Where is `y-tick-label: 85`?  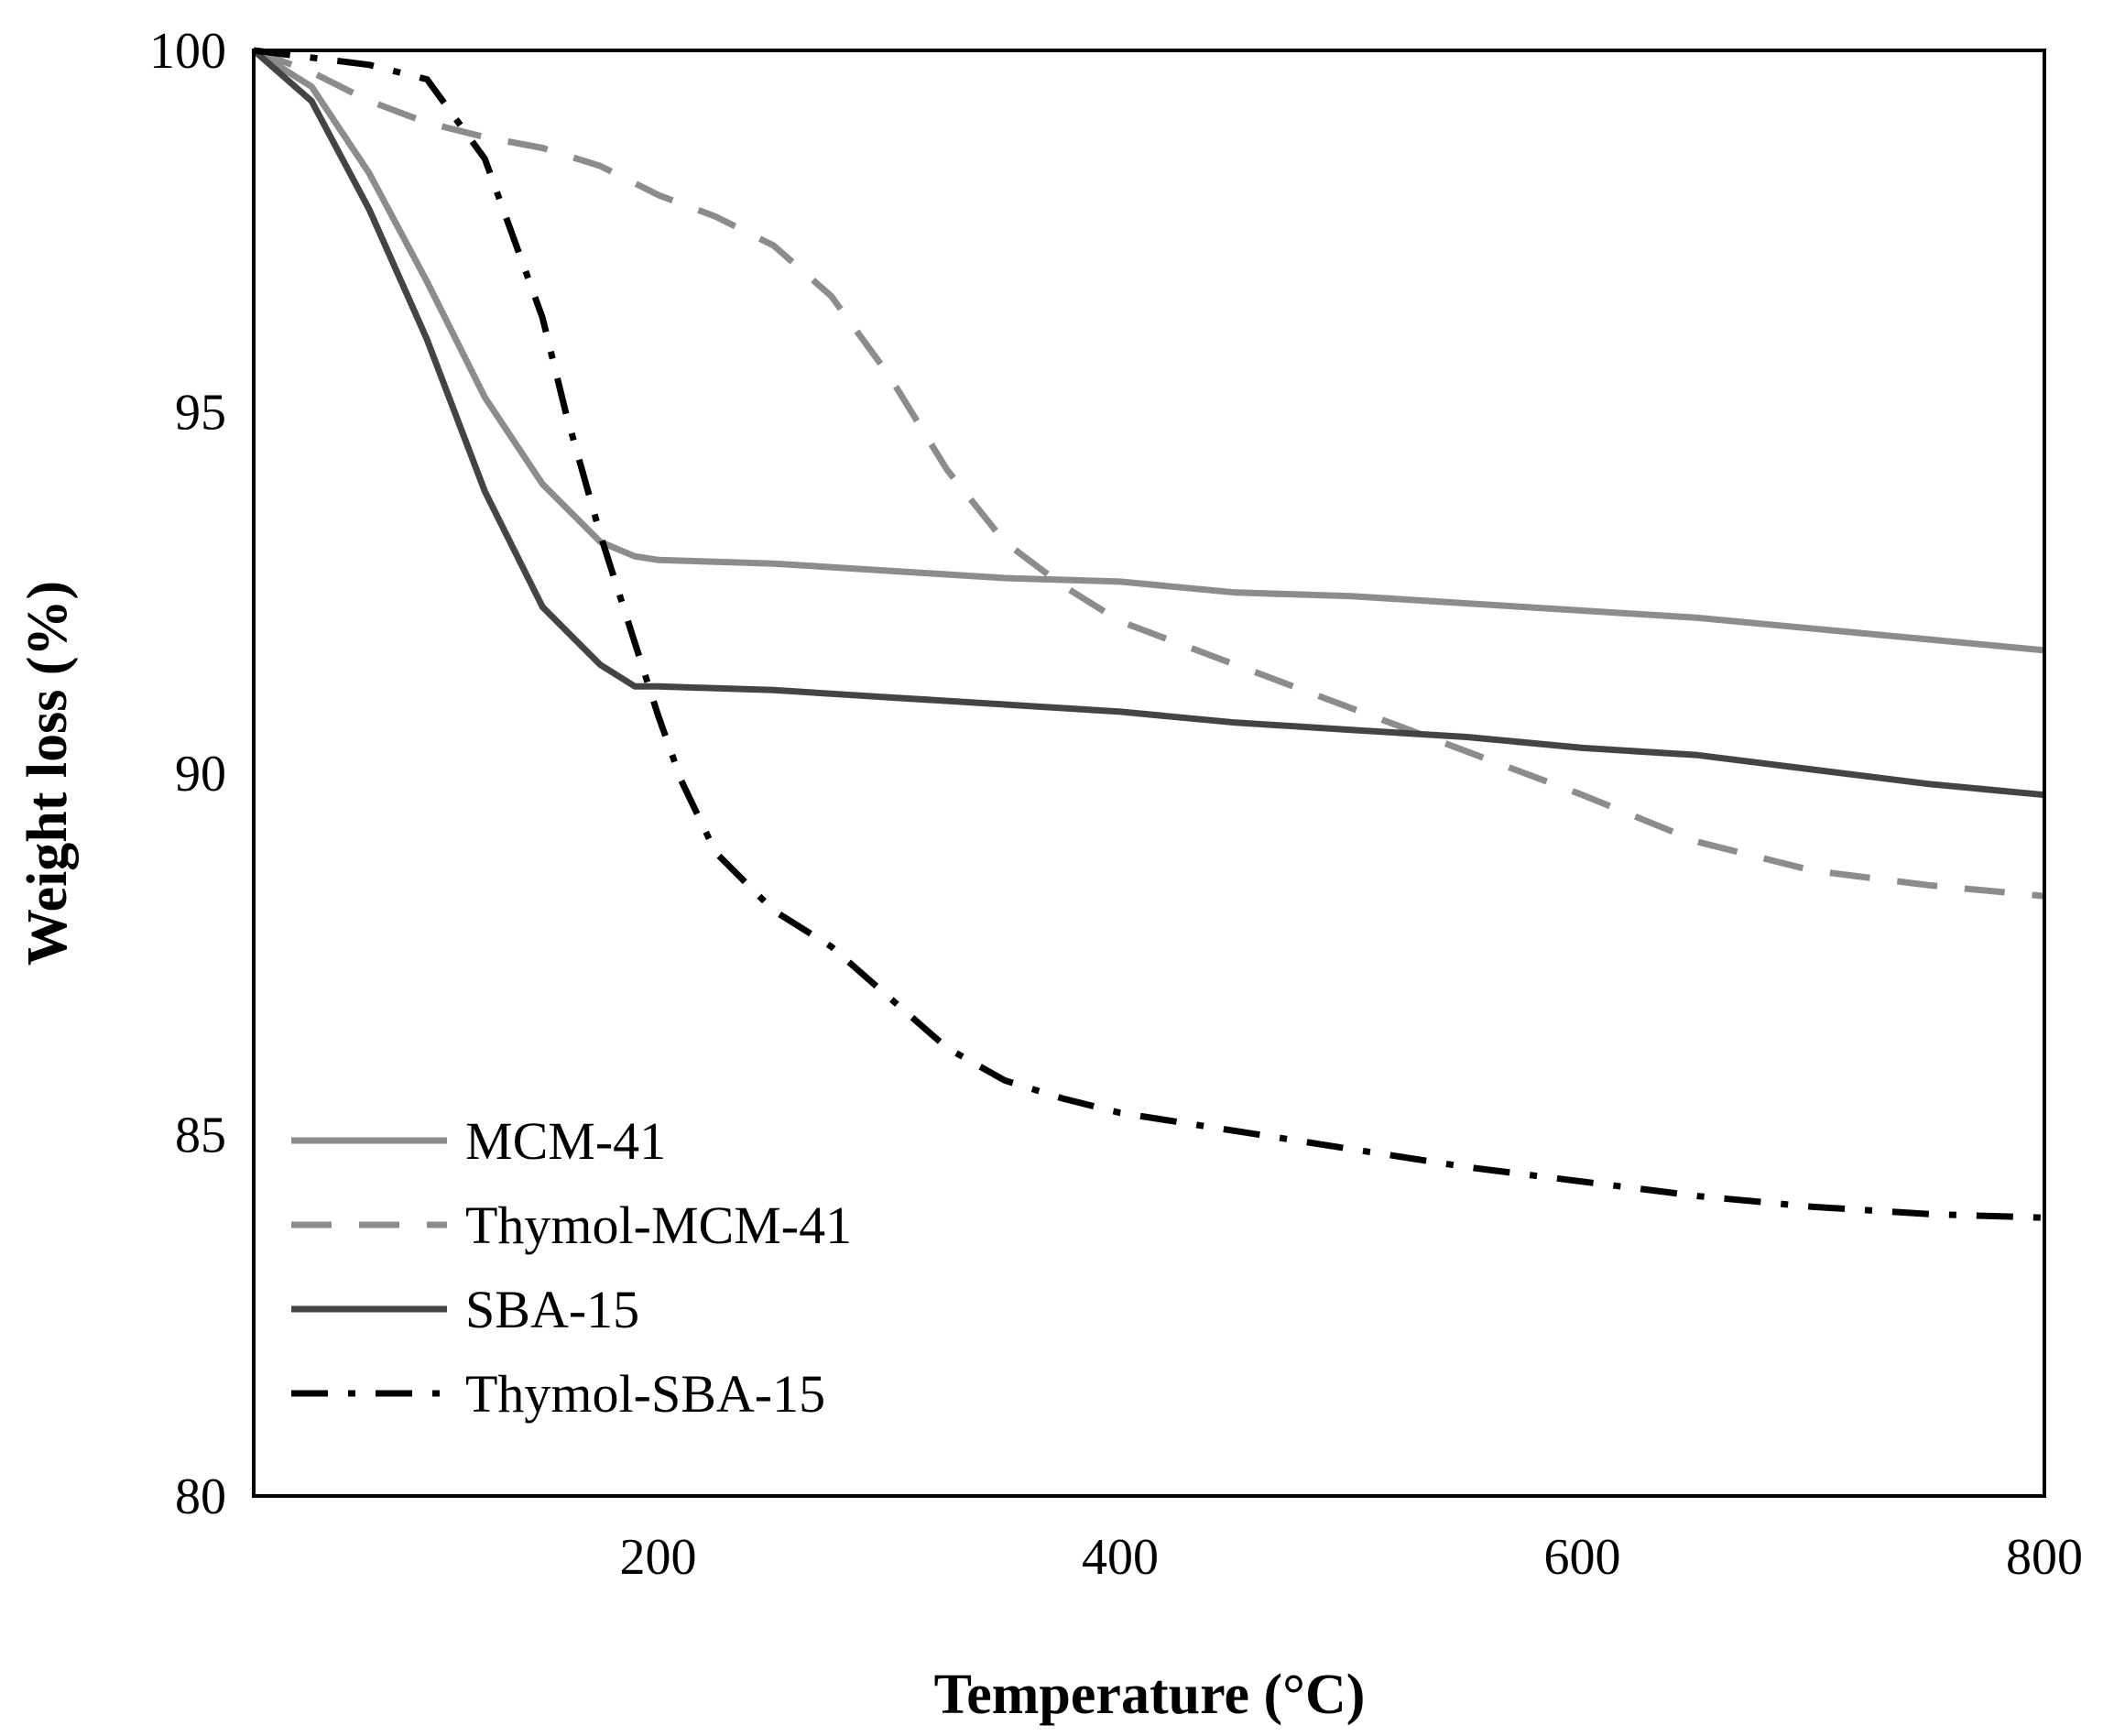 y-tick-label: 85 is located at coordinates (200, 1136).